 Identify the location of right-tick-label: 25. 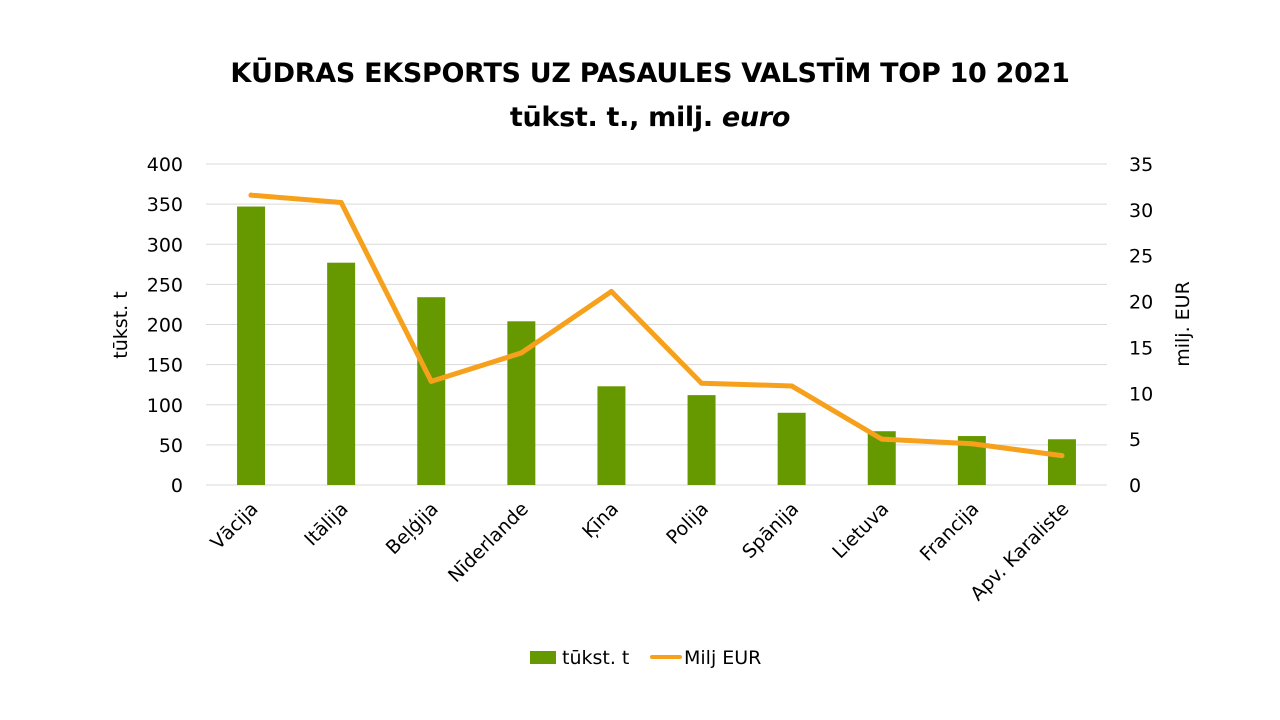
(1141, 257).